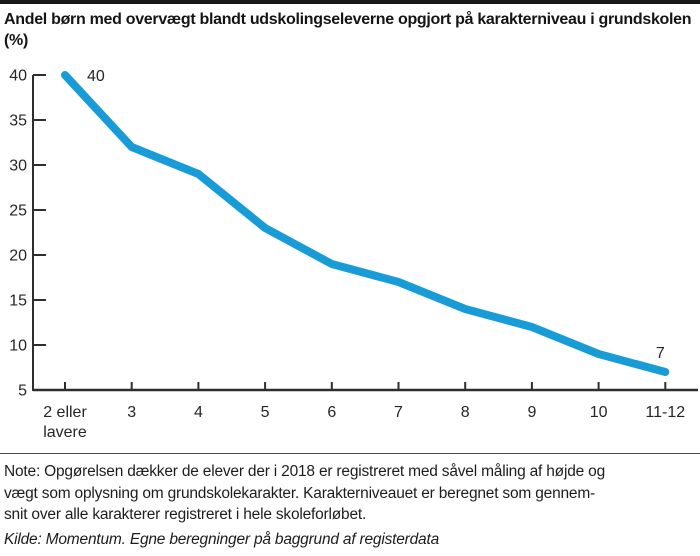  What do you see at coordinates (18, 301) in the screenshot?
I see `y-tick-label: 15` at bounding box center [18, 301].